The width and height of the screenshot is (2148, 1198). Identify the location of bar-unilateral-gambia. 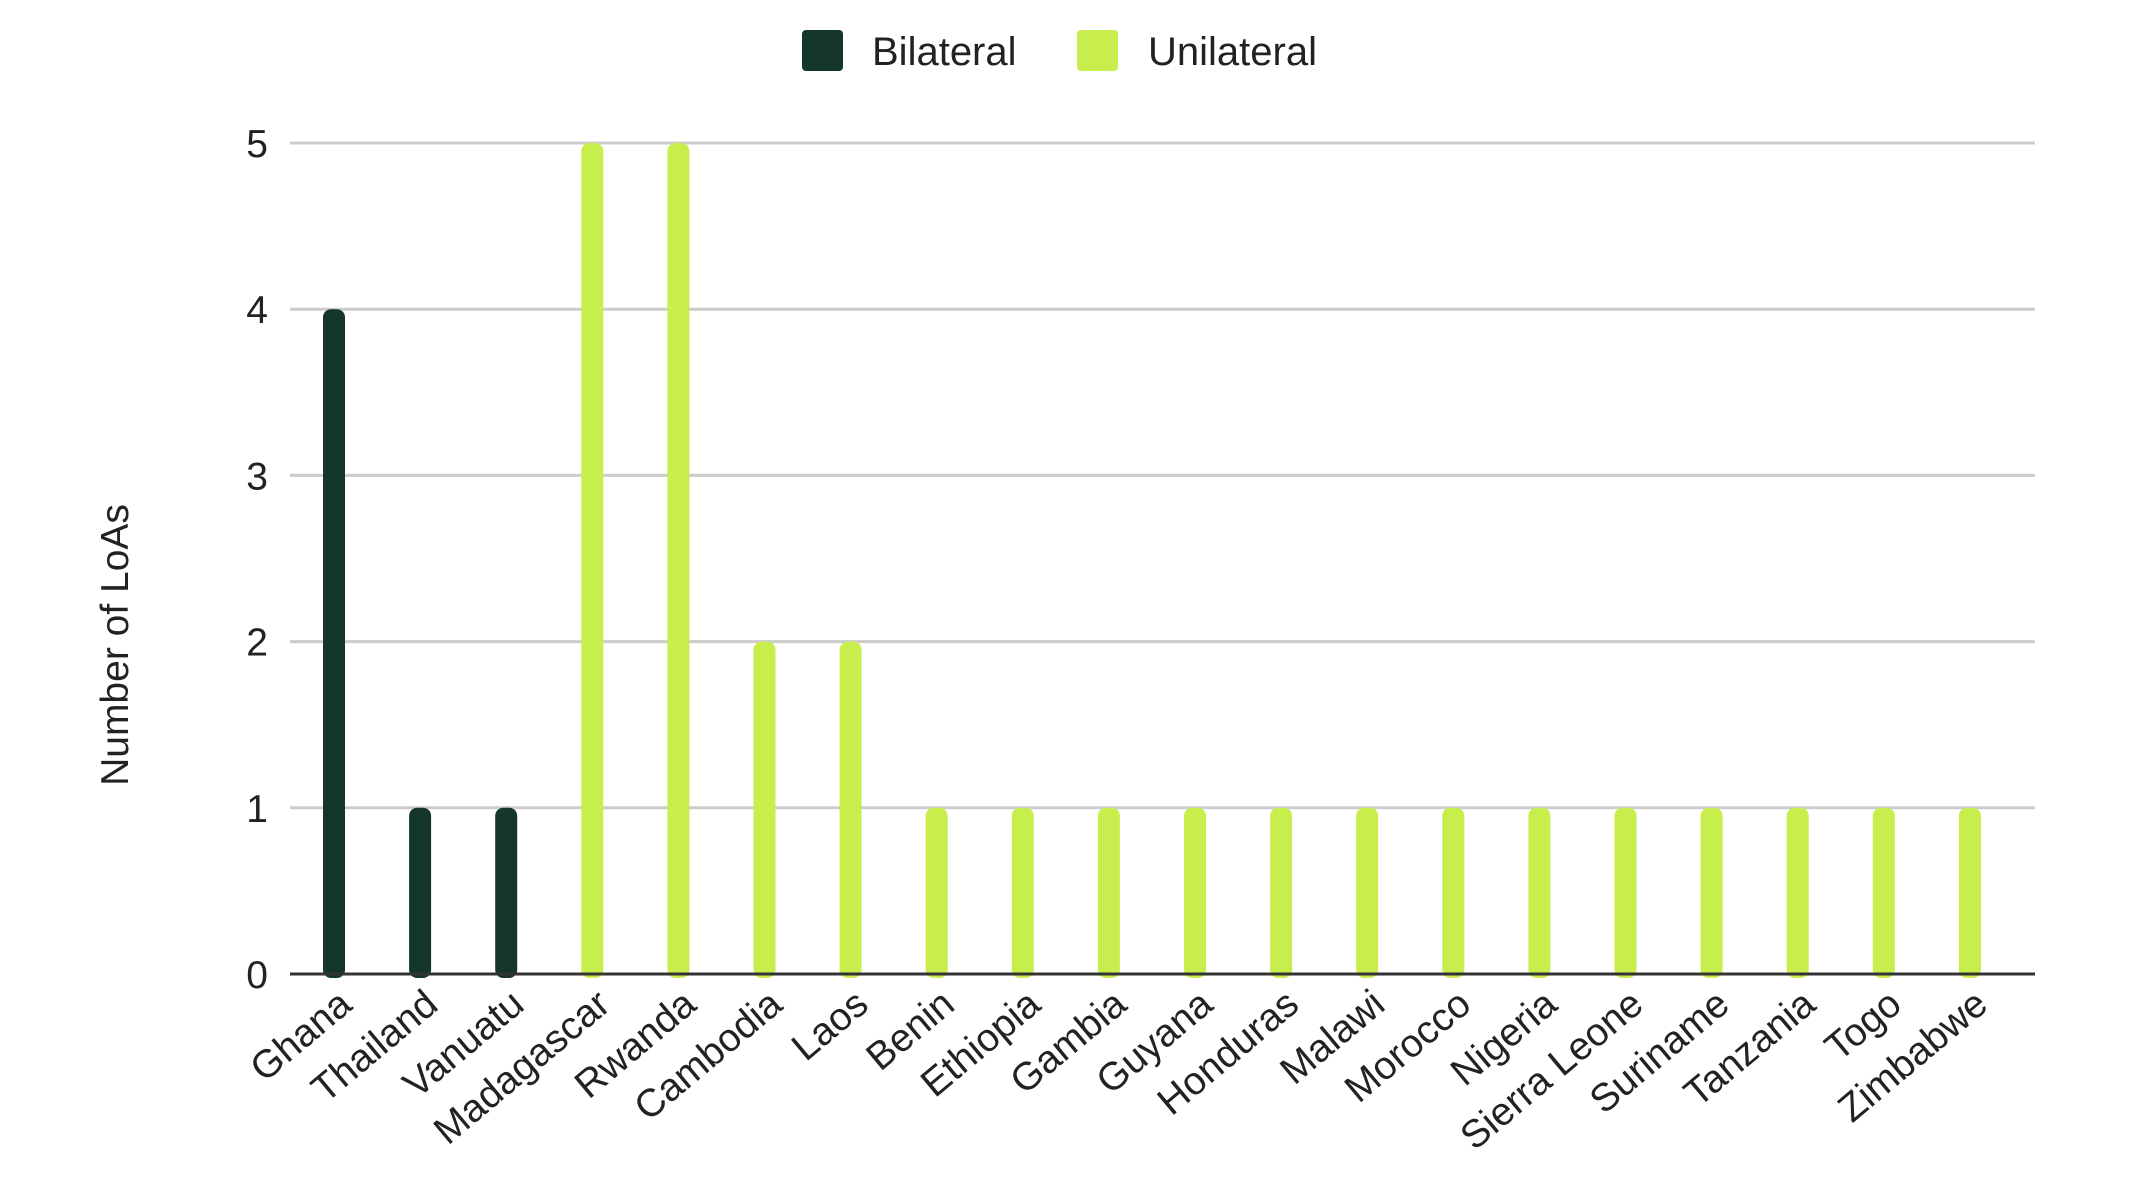
(1108, 892).